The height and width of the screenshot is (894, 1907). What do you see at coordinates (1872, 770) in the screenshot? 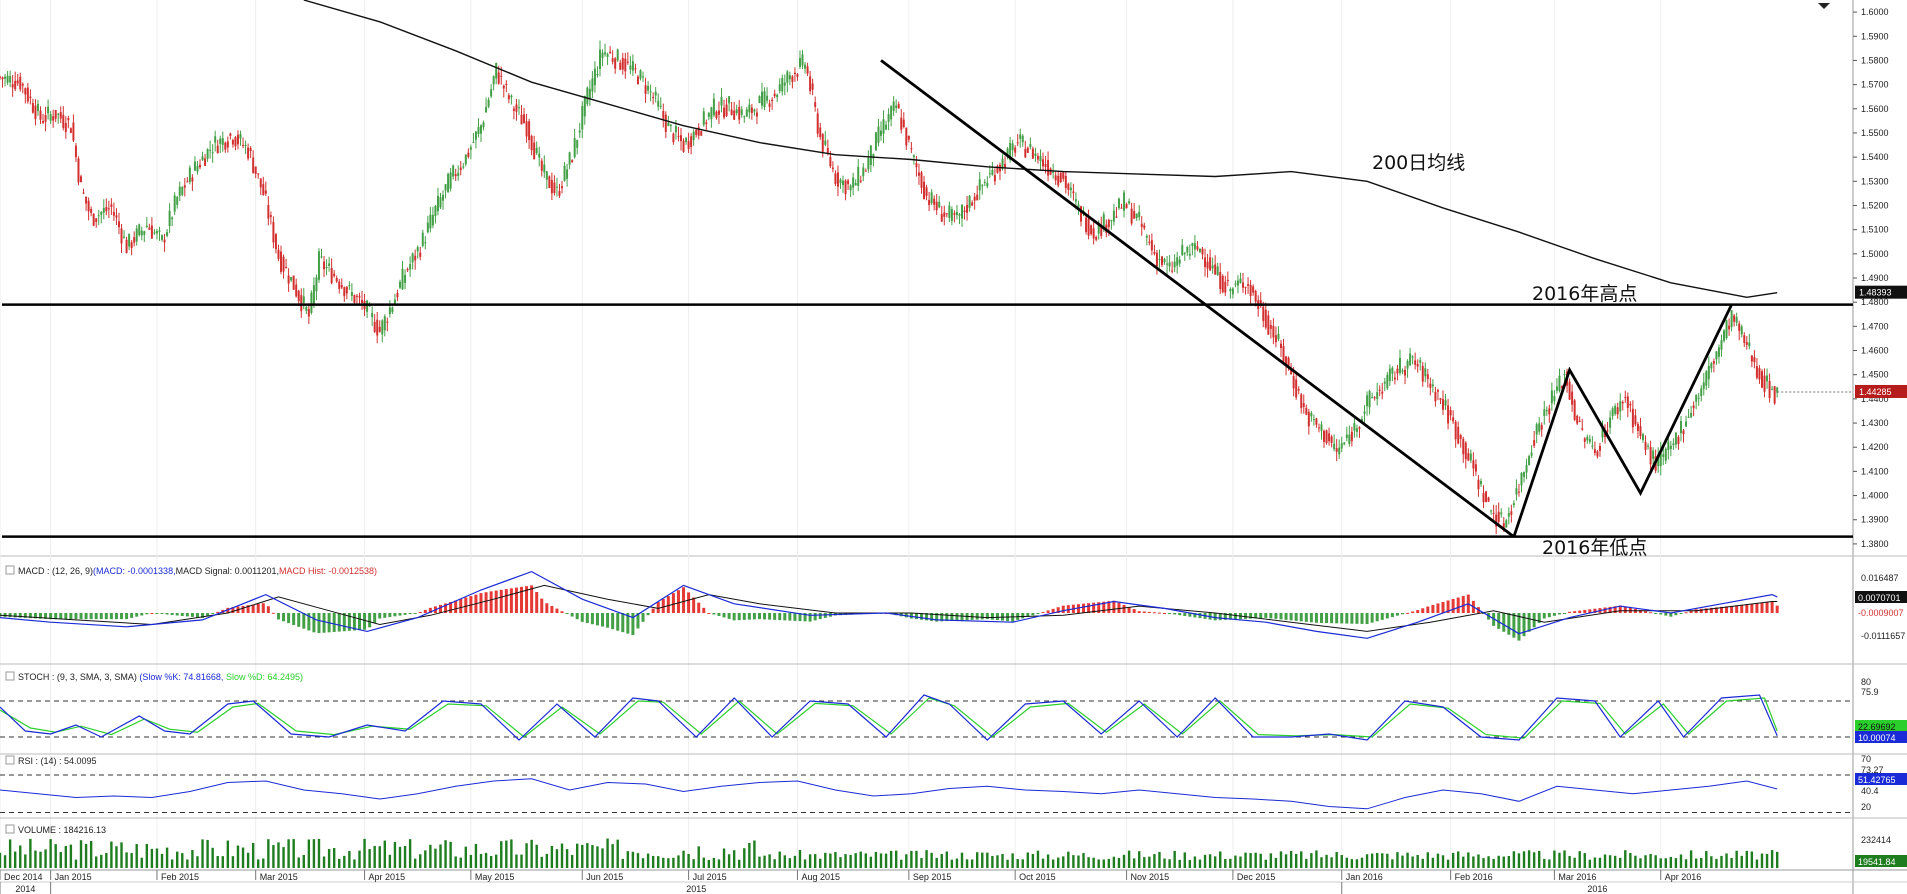
I see `indicator-tick-label: 73.27` at bounding box center [1872, 770].